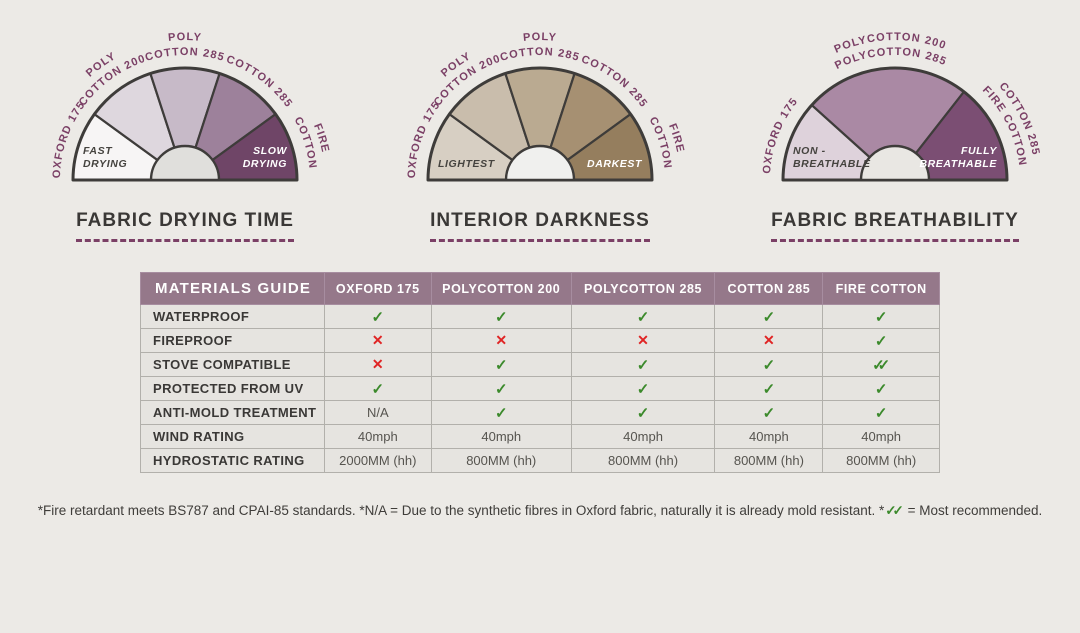 This screenshot has height=633, width=1080. What do you see at coordinates (105, 157) in the screenshot?
I see `gauge-min-label: FAST DRYING` at bounding box center [105, 157].